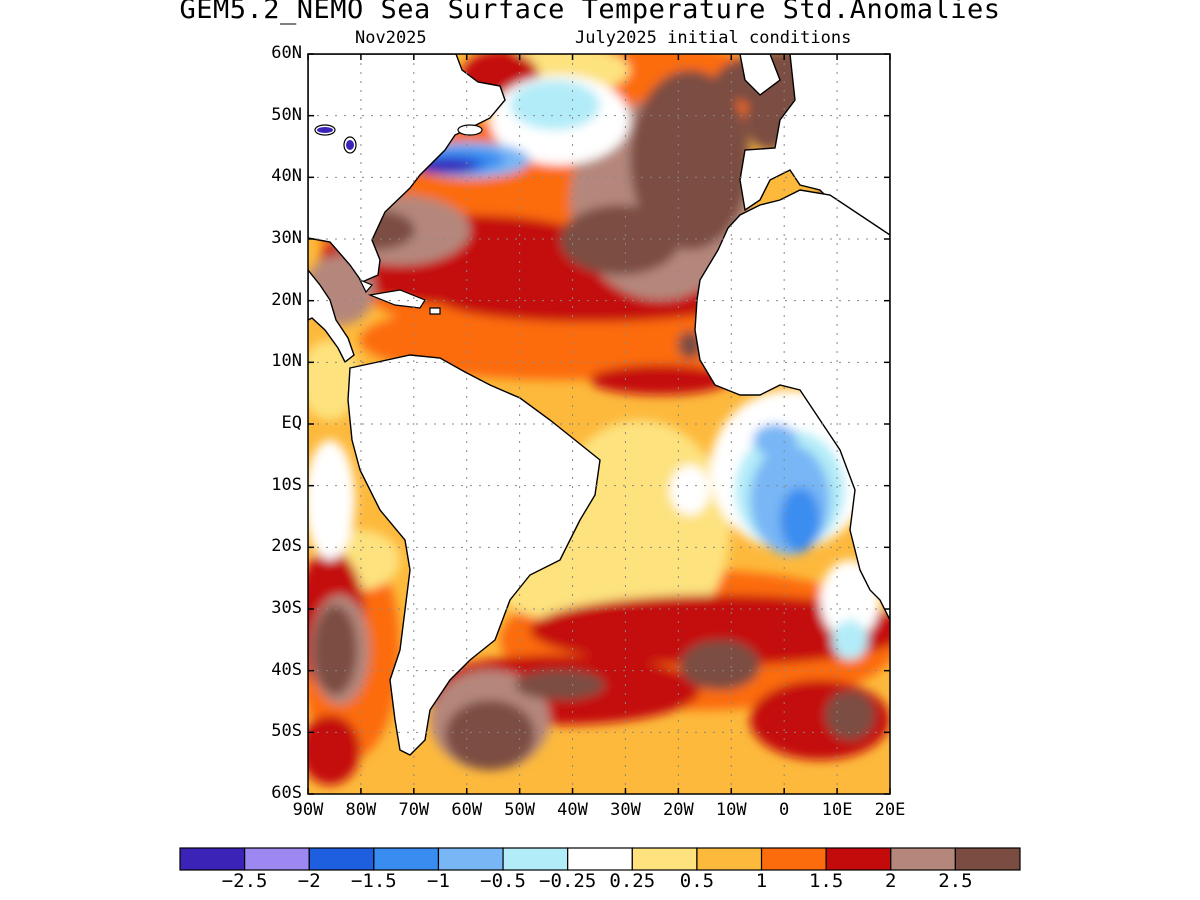  I want to click on colorbar-label: 0.25, so click(632, 881).